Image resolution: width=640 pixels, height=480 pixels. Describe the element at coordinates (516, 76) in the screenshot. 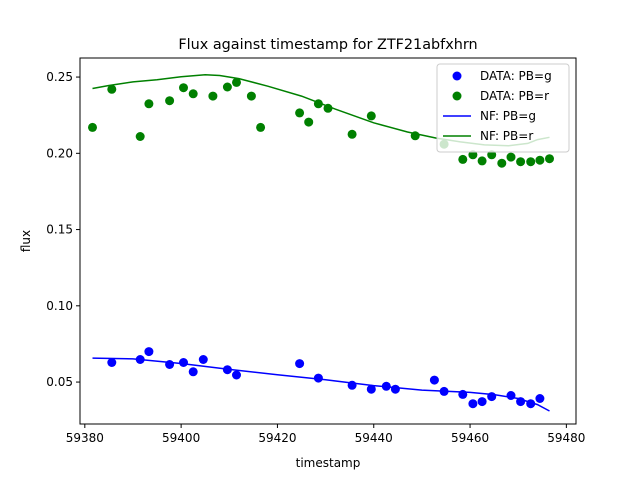

I see `legend-label: DATA: PB=g` at that location.